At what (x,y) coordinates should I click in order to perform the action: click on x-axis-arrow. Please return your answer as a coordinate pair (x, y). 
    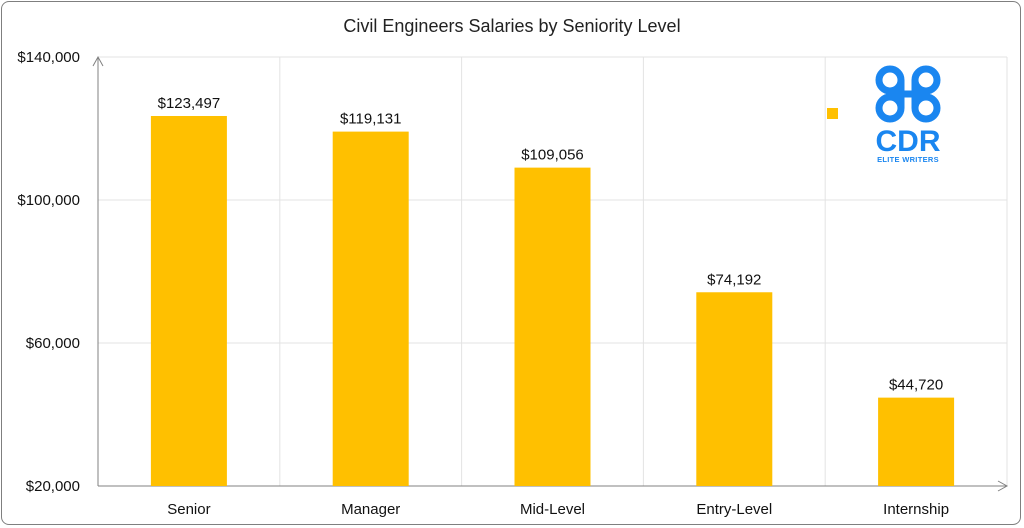
    Looking at the image, I should click on (1003, 486).